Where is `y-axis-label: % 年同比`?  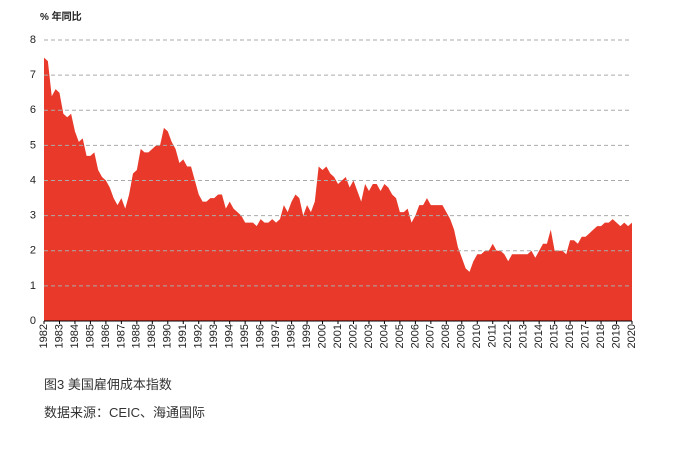 y-axis-label: % 年同比 is located at coordinates (61, 16).